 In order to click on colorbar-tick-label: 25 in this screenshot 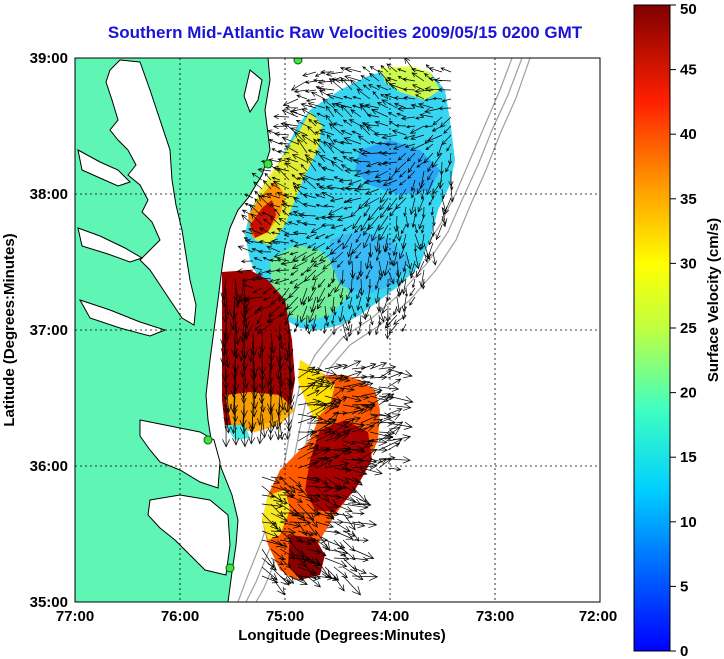, I will do `click(688, 328)`.